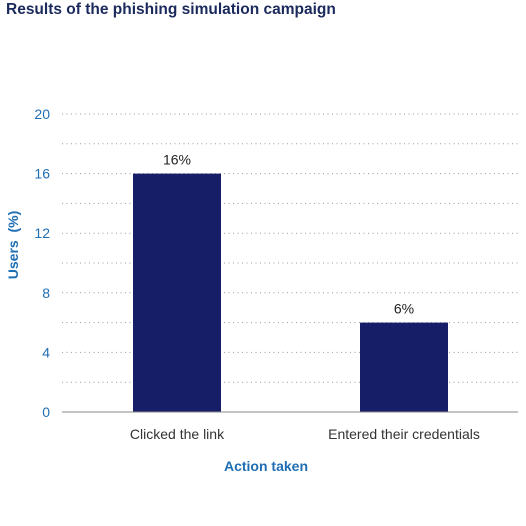 This screenshot has width=526, height=526. What do you see at coordinates (404, 434) in the screenshot?
I see `x-tick-label: Entered their credentials` at bounding box center [404, 434].